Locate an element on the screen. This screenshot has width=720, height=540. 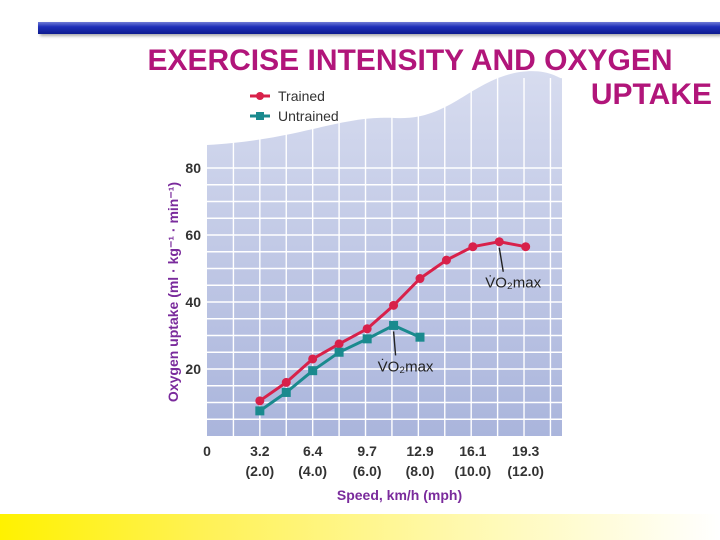
legend-label: Untrained is located at coordinates (308, 116).